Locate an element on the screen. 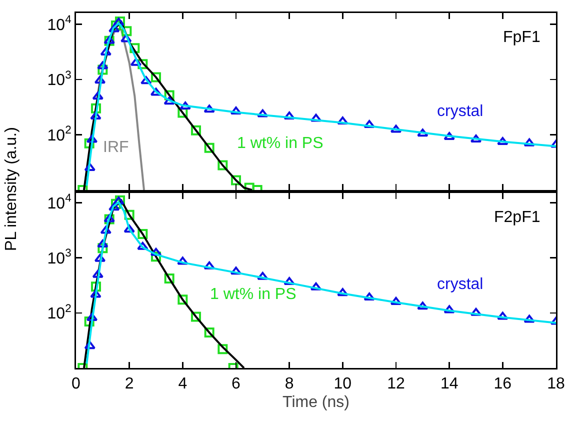  x-tick-label: 8 is located at coordinates (289, 384).